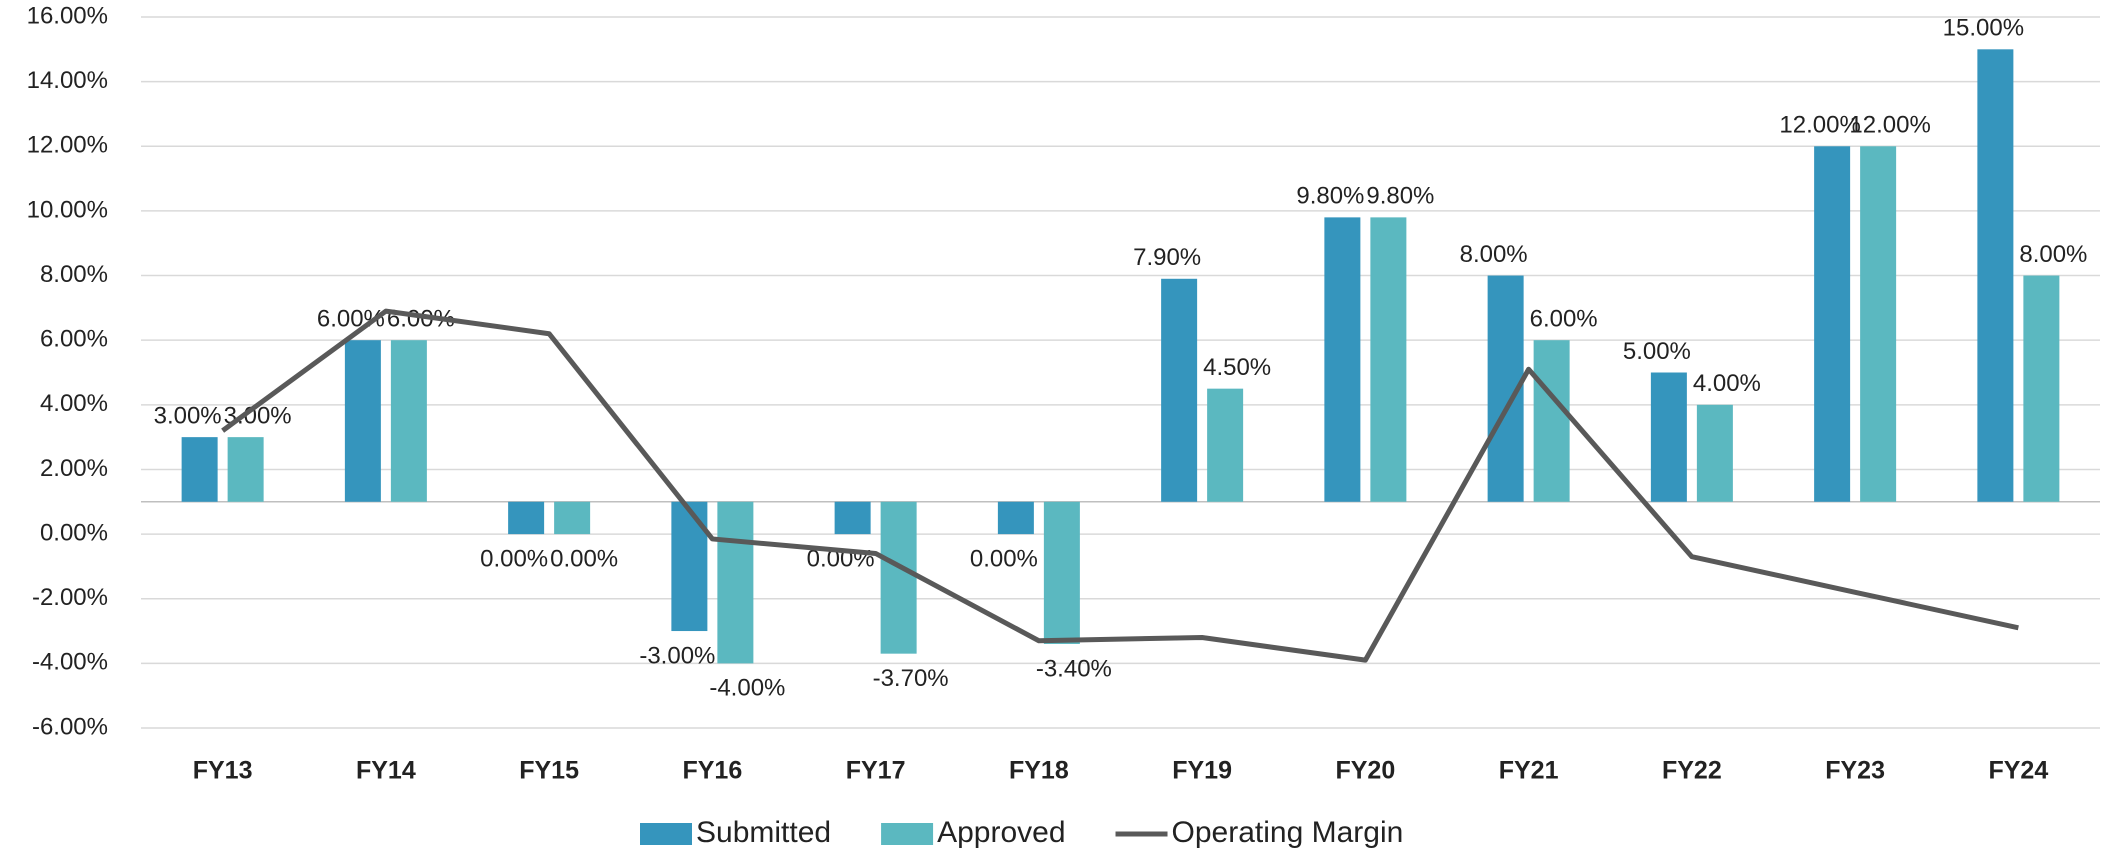 Image resolution: width=2113 pixels, height=854 pixels. I want to click on data-label: -3.40%, so click(1074, 668).